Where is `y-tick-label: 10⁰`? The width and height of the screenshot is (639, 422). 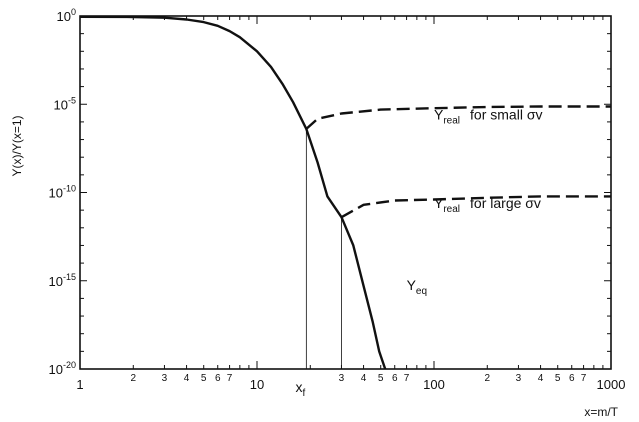
y-tick-label: 10⁰ is located at coordinates (66, 15).